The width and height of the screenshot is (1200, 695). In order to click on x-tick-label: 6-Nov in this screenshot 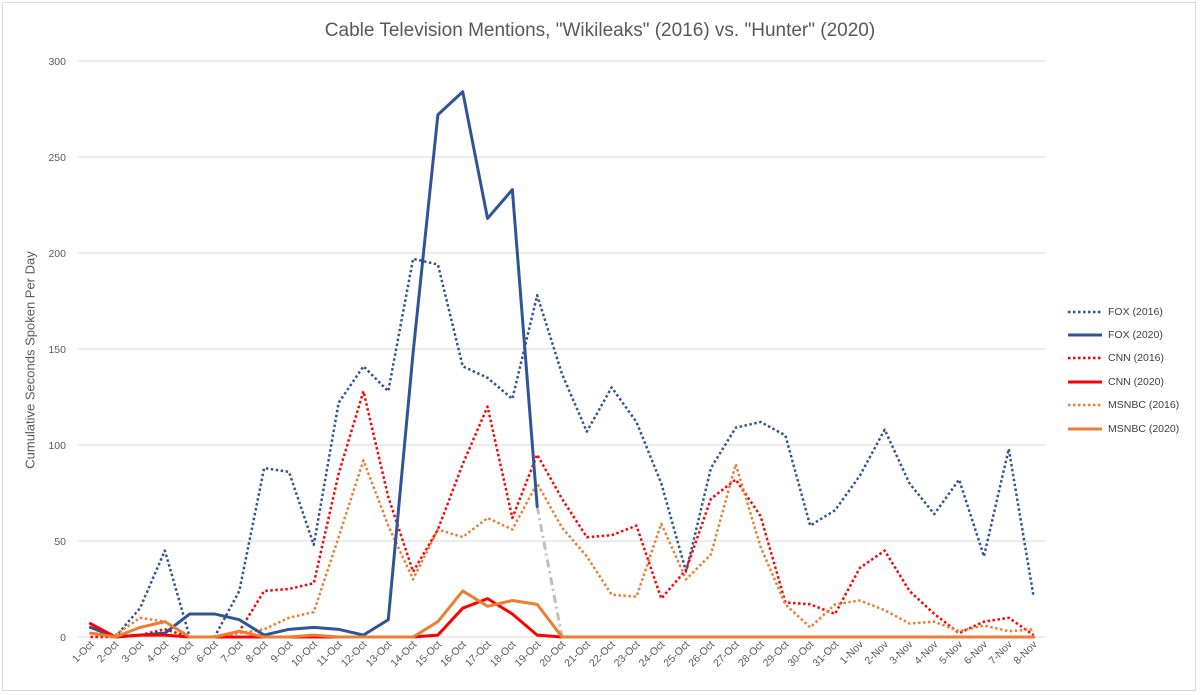, I will do `click(976, 652)`.